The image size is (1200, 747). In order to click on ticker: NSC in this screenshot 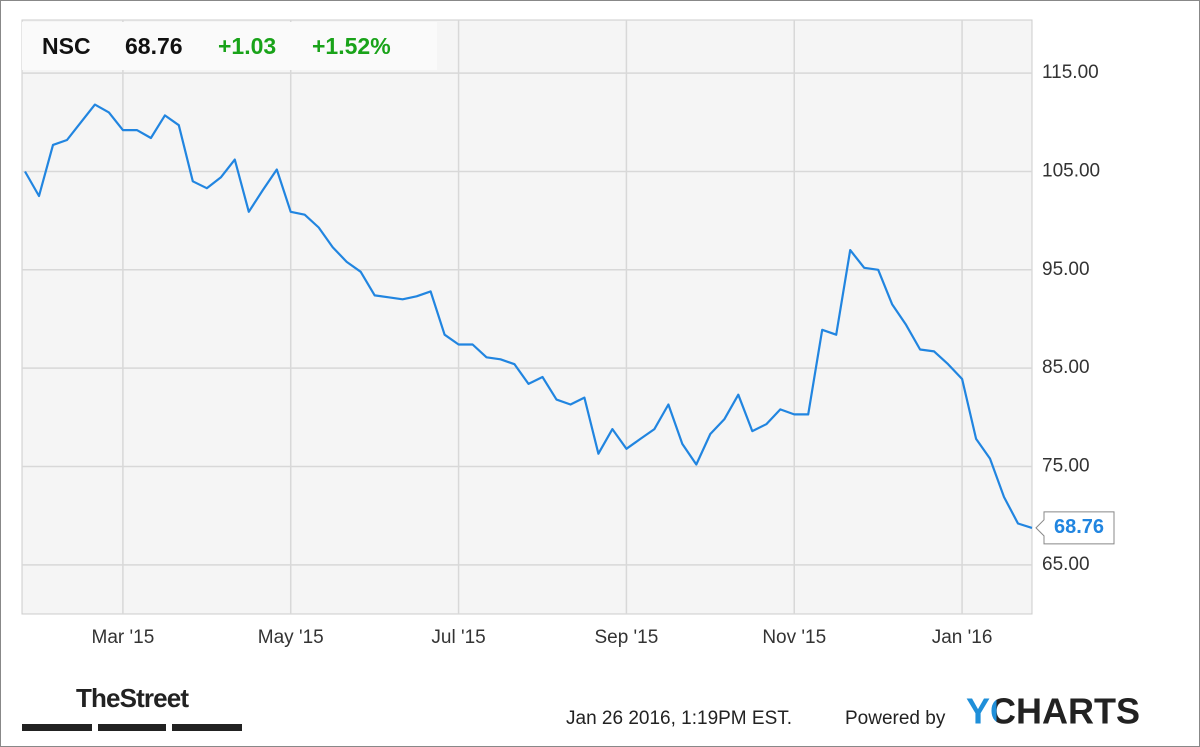, I will do `click(66, 46)`.